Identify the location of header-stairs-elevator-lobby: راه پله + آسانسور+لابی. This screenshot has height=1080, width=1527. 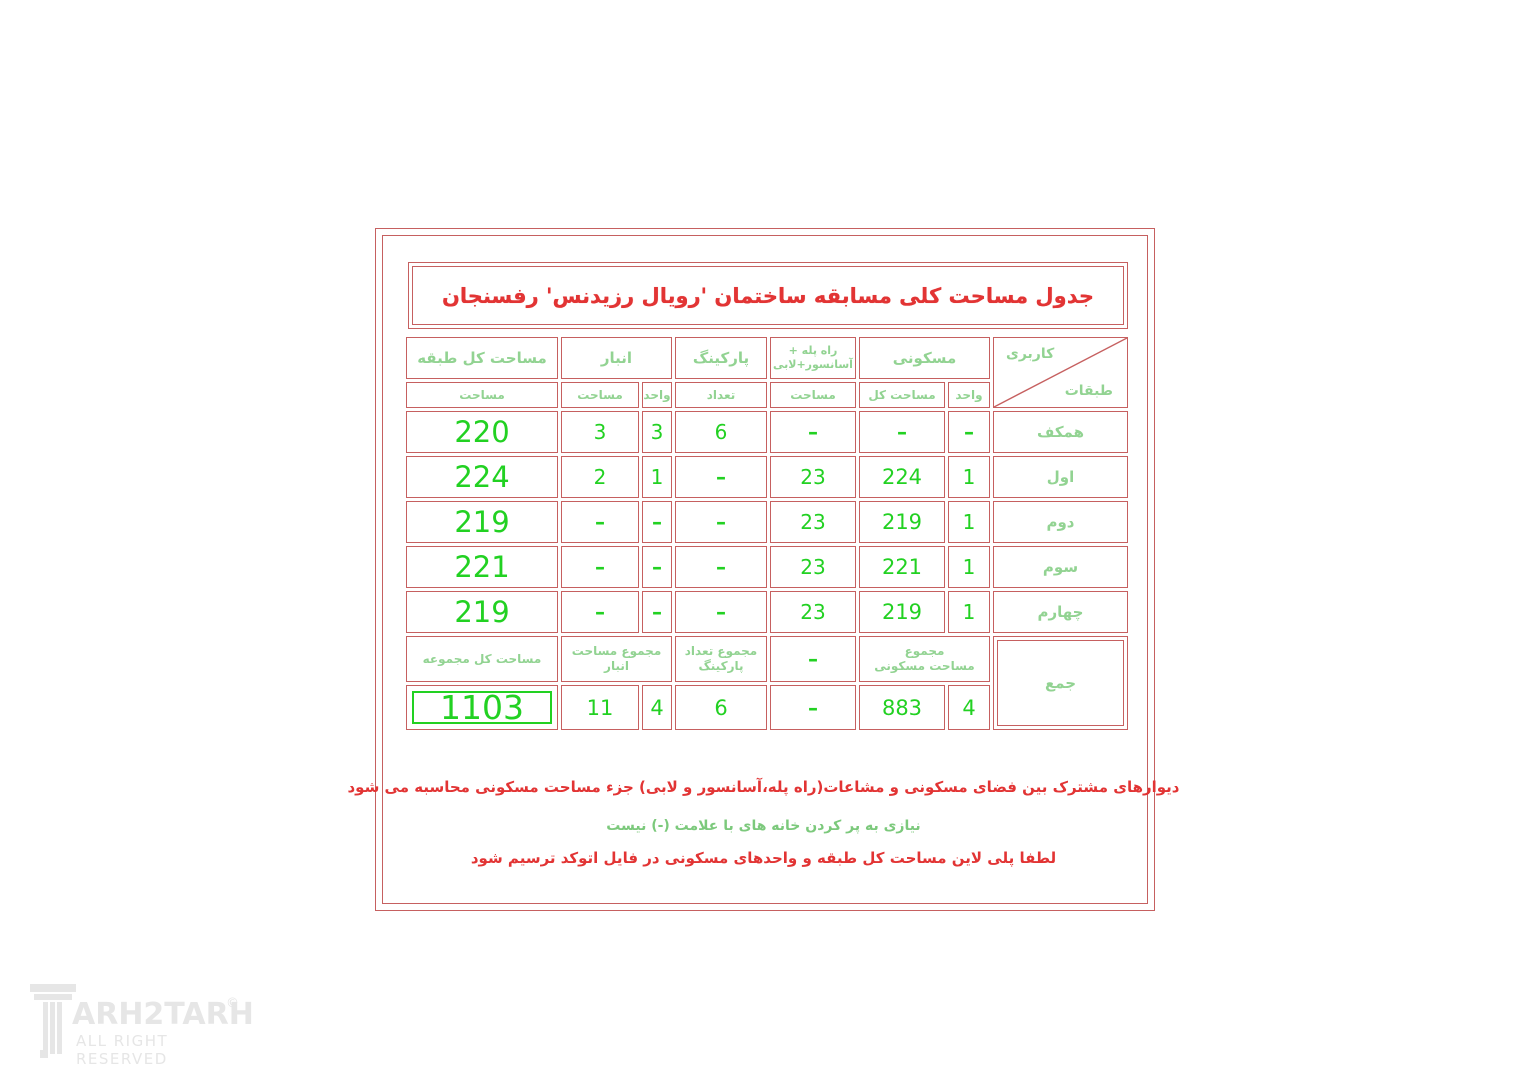
(813, 358).